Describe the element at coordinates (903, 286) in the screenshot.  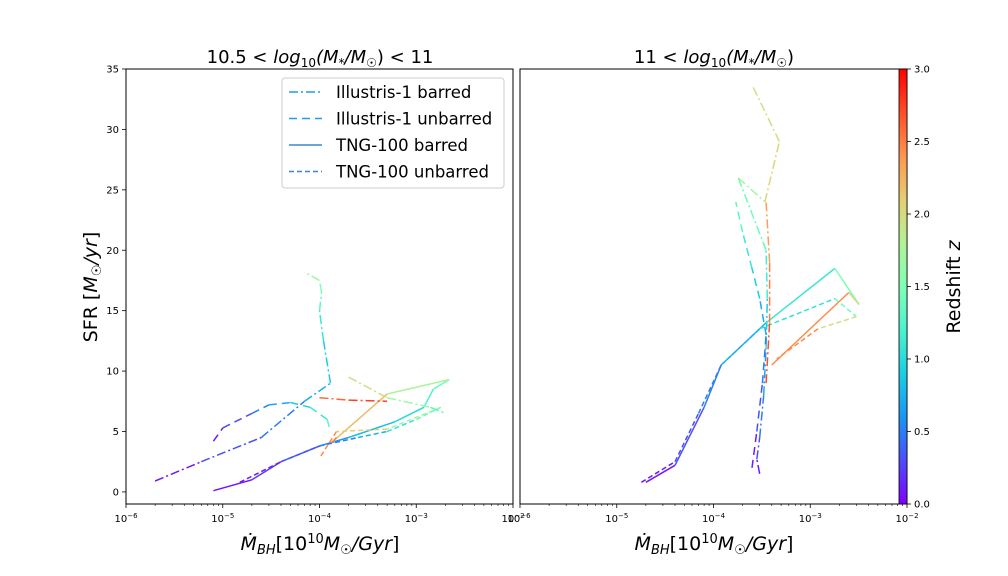
I see `colorbar-gradient` at that location.